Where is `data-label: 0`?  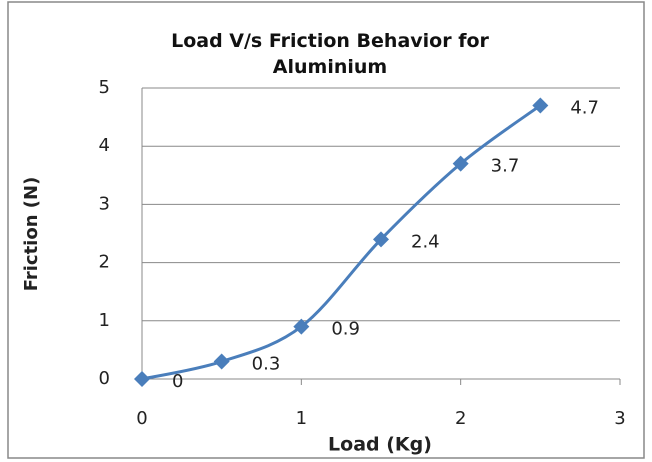 data-label: 0 is located at coordinates (177, 381).